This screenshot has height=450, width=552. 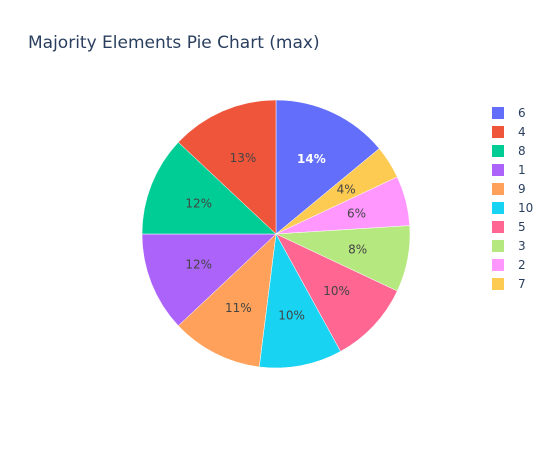 I want to click on legend-label: 9, so click(x=522, y=188).